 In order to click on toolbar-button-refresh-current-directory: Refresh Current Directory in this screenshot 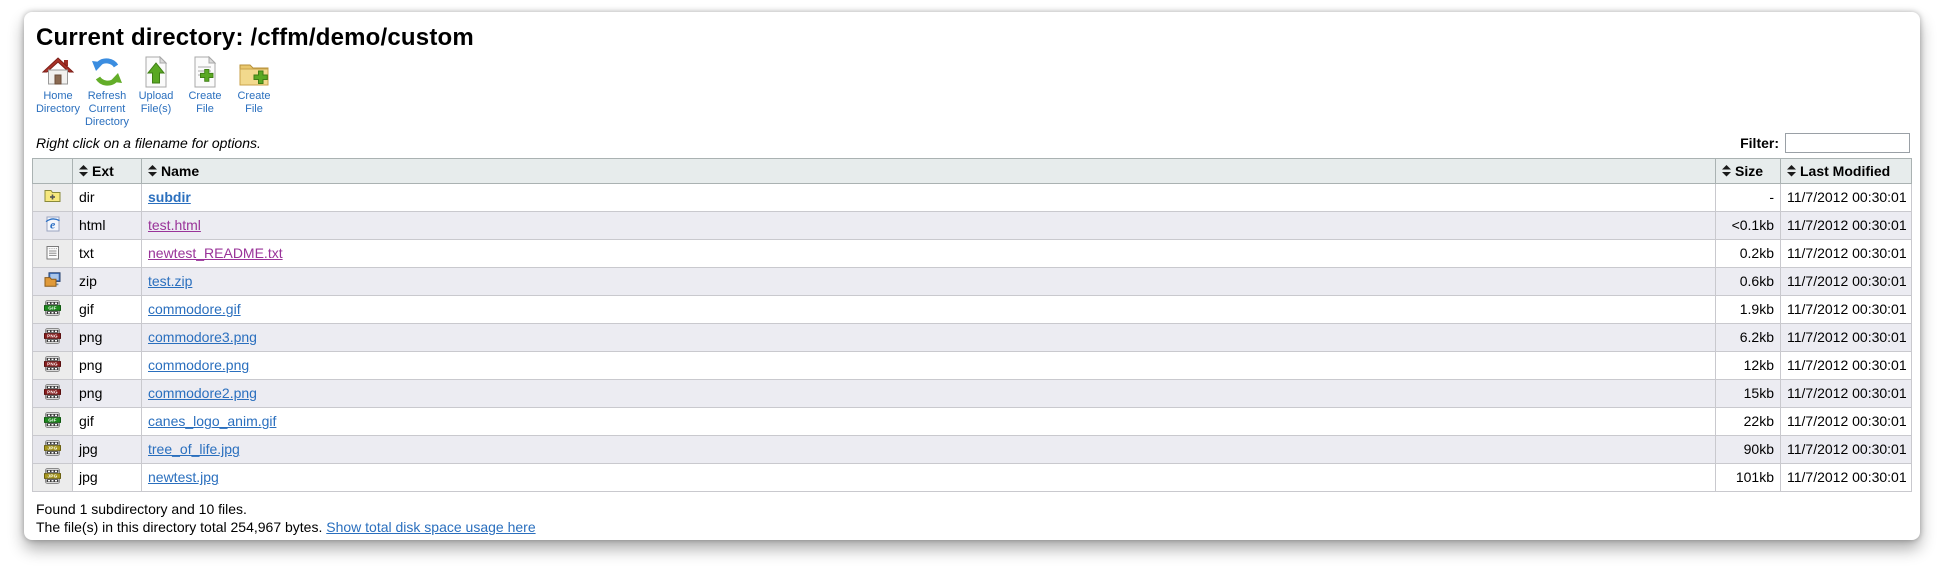, I will do `click(107, 92)`.